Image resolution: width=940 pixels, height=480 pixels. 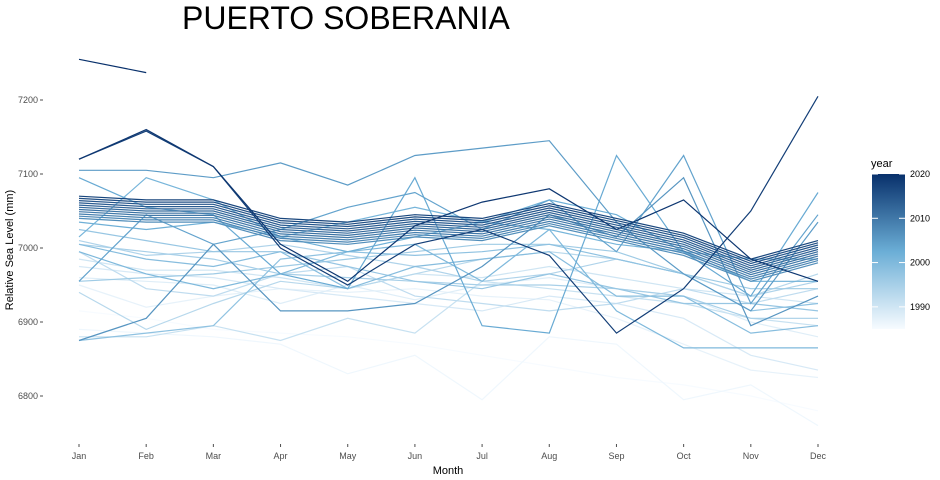 I want to click on series-line-1995, so click(x=448, y=281).